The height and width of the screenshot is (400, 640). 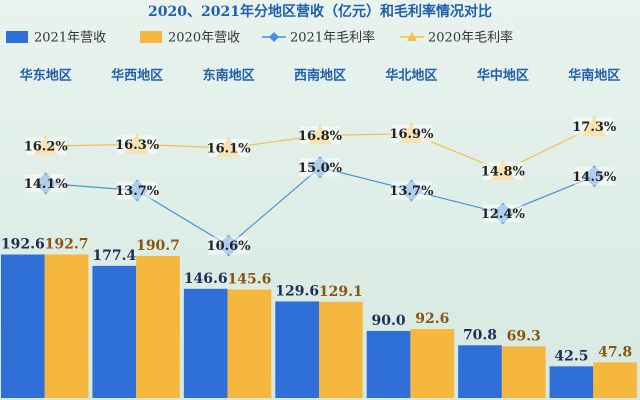 What do you see at coordinates (46, 76) in the screenshot?
I see `category-label: 华东地区` at bounding box center [46, 76].